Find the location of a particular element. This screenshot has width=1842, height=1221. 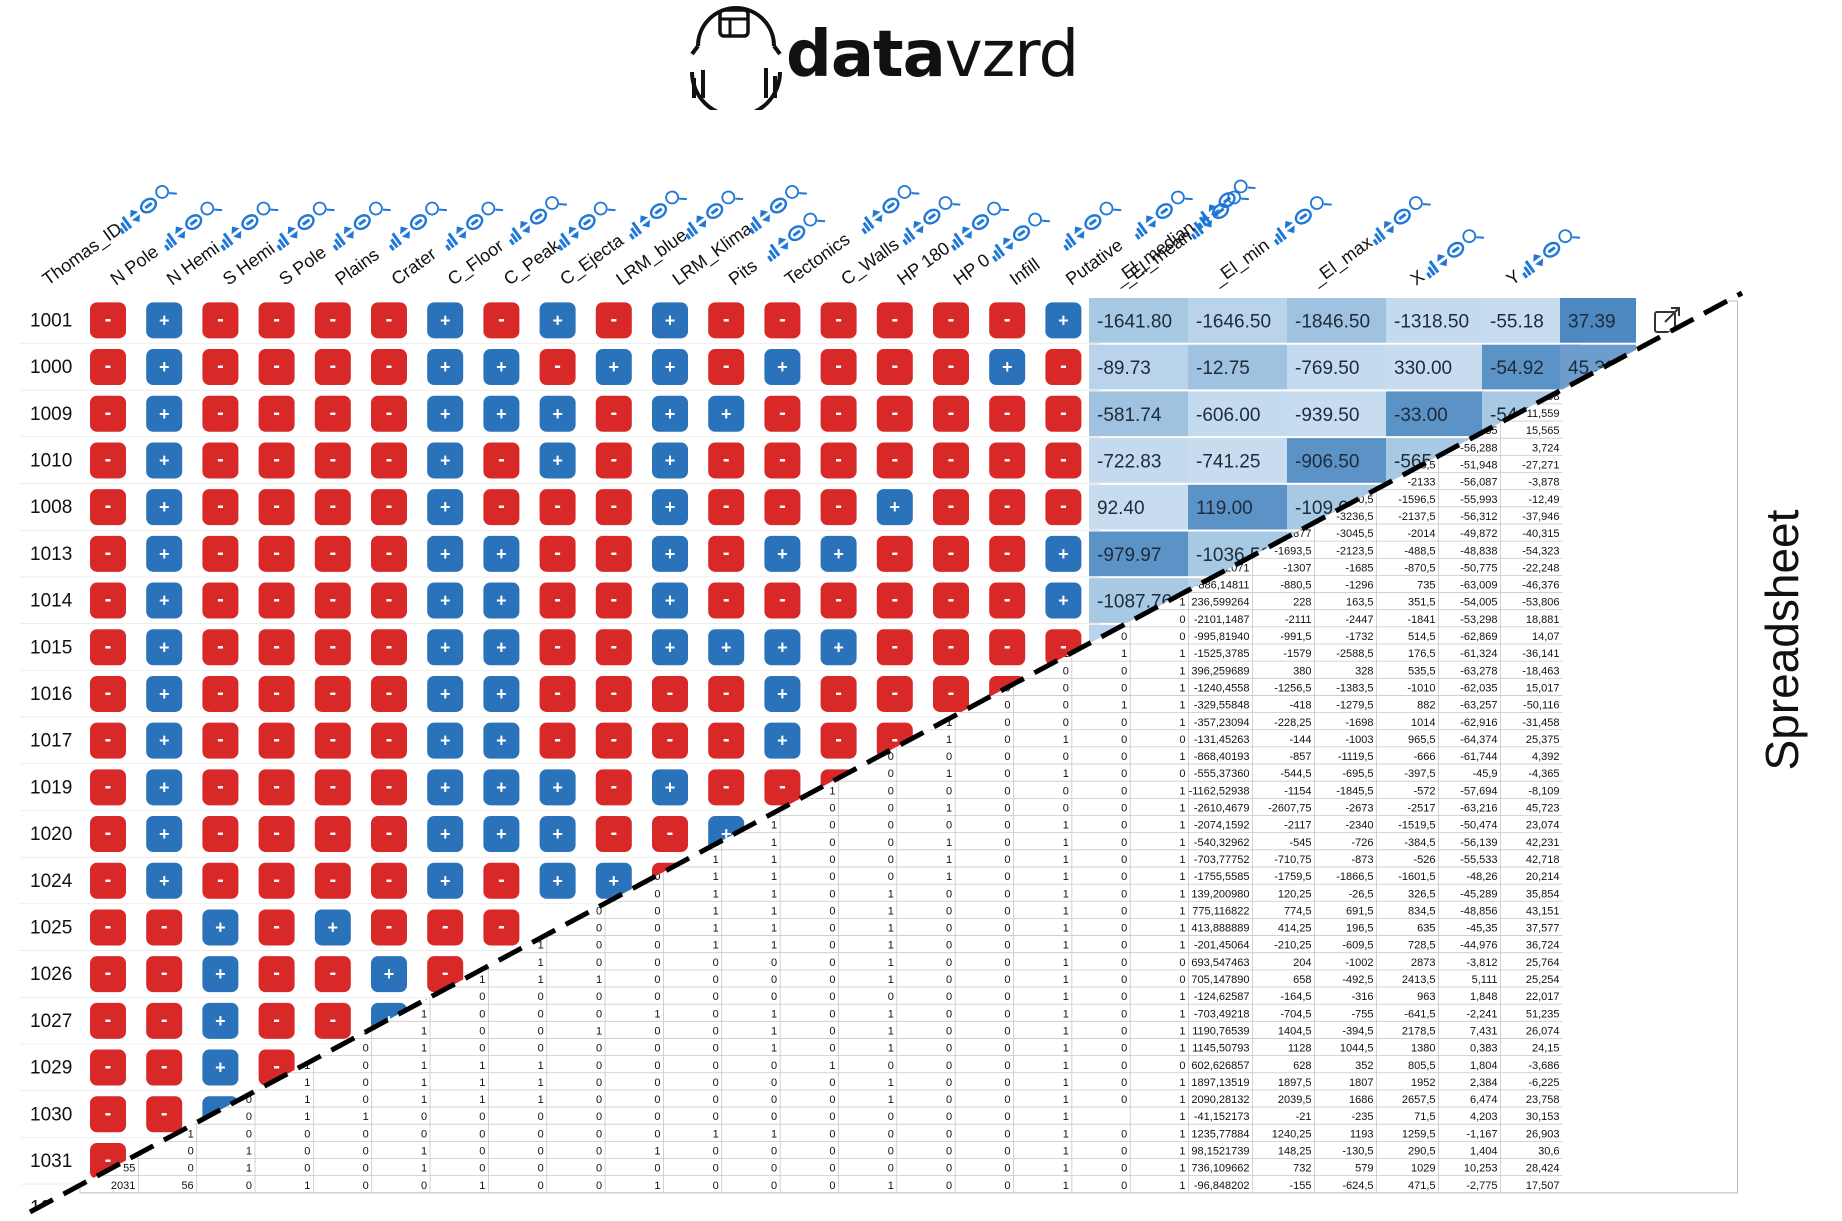

column-header-label: Pits is located at coordinates (743, 272).